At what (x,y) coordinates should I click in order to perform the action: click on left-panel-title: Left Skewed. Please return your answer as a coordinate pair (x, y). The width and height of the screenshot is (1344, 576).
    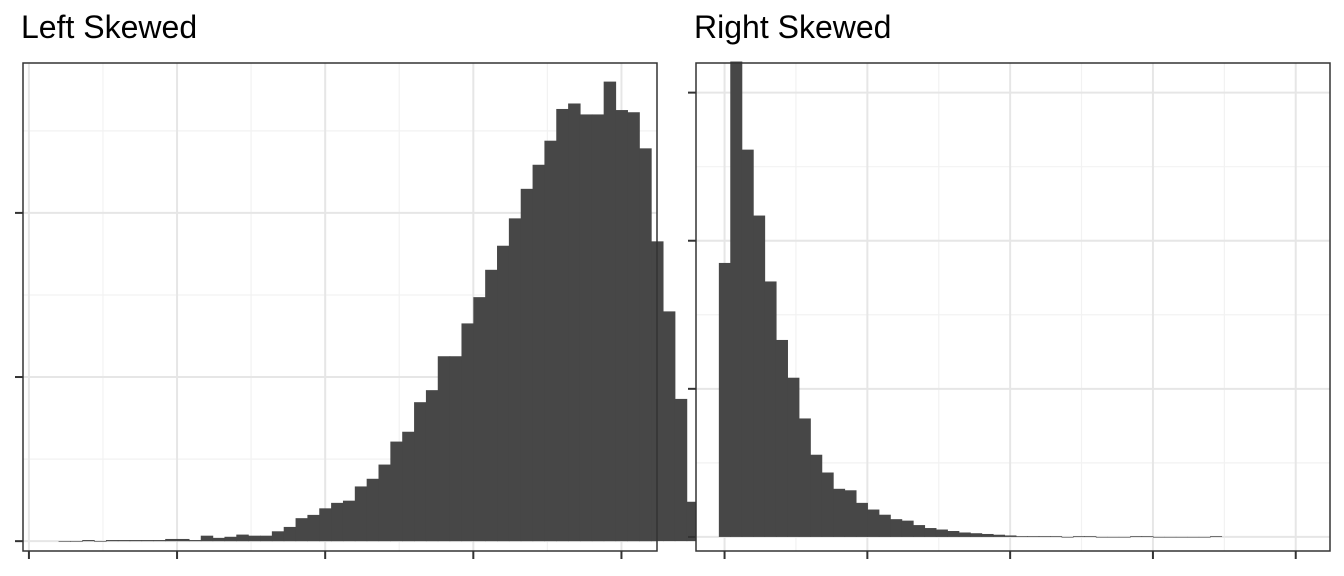
    Looking at the image, I should click on (109, 27).